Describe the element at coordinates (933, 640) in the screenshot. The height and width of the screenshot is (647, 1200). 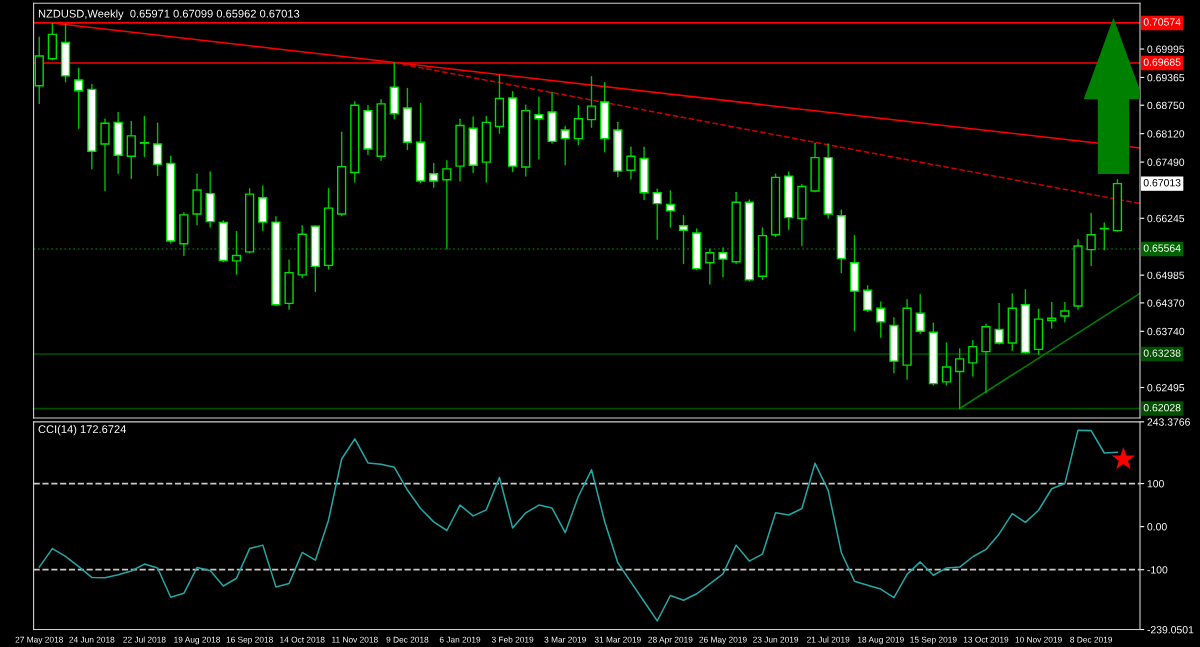
I see `x-tick-label: 15 Sep 2019` at that location.